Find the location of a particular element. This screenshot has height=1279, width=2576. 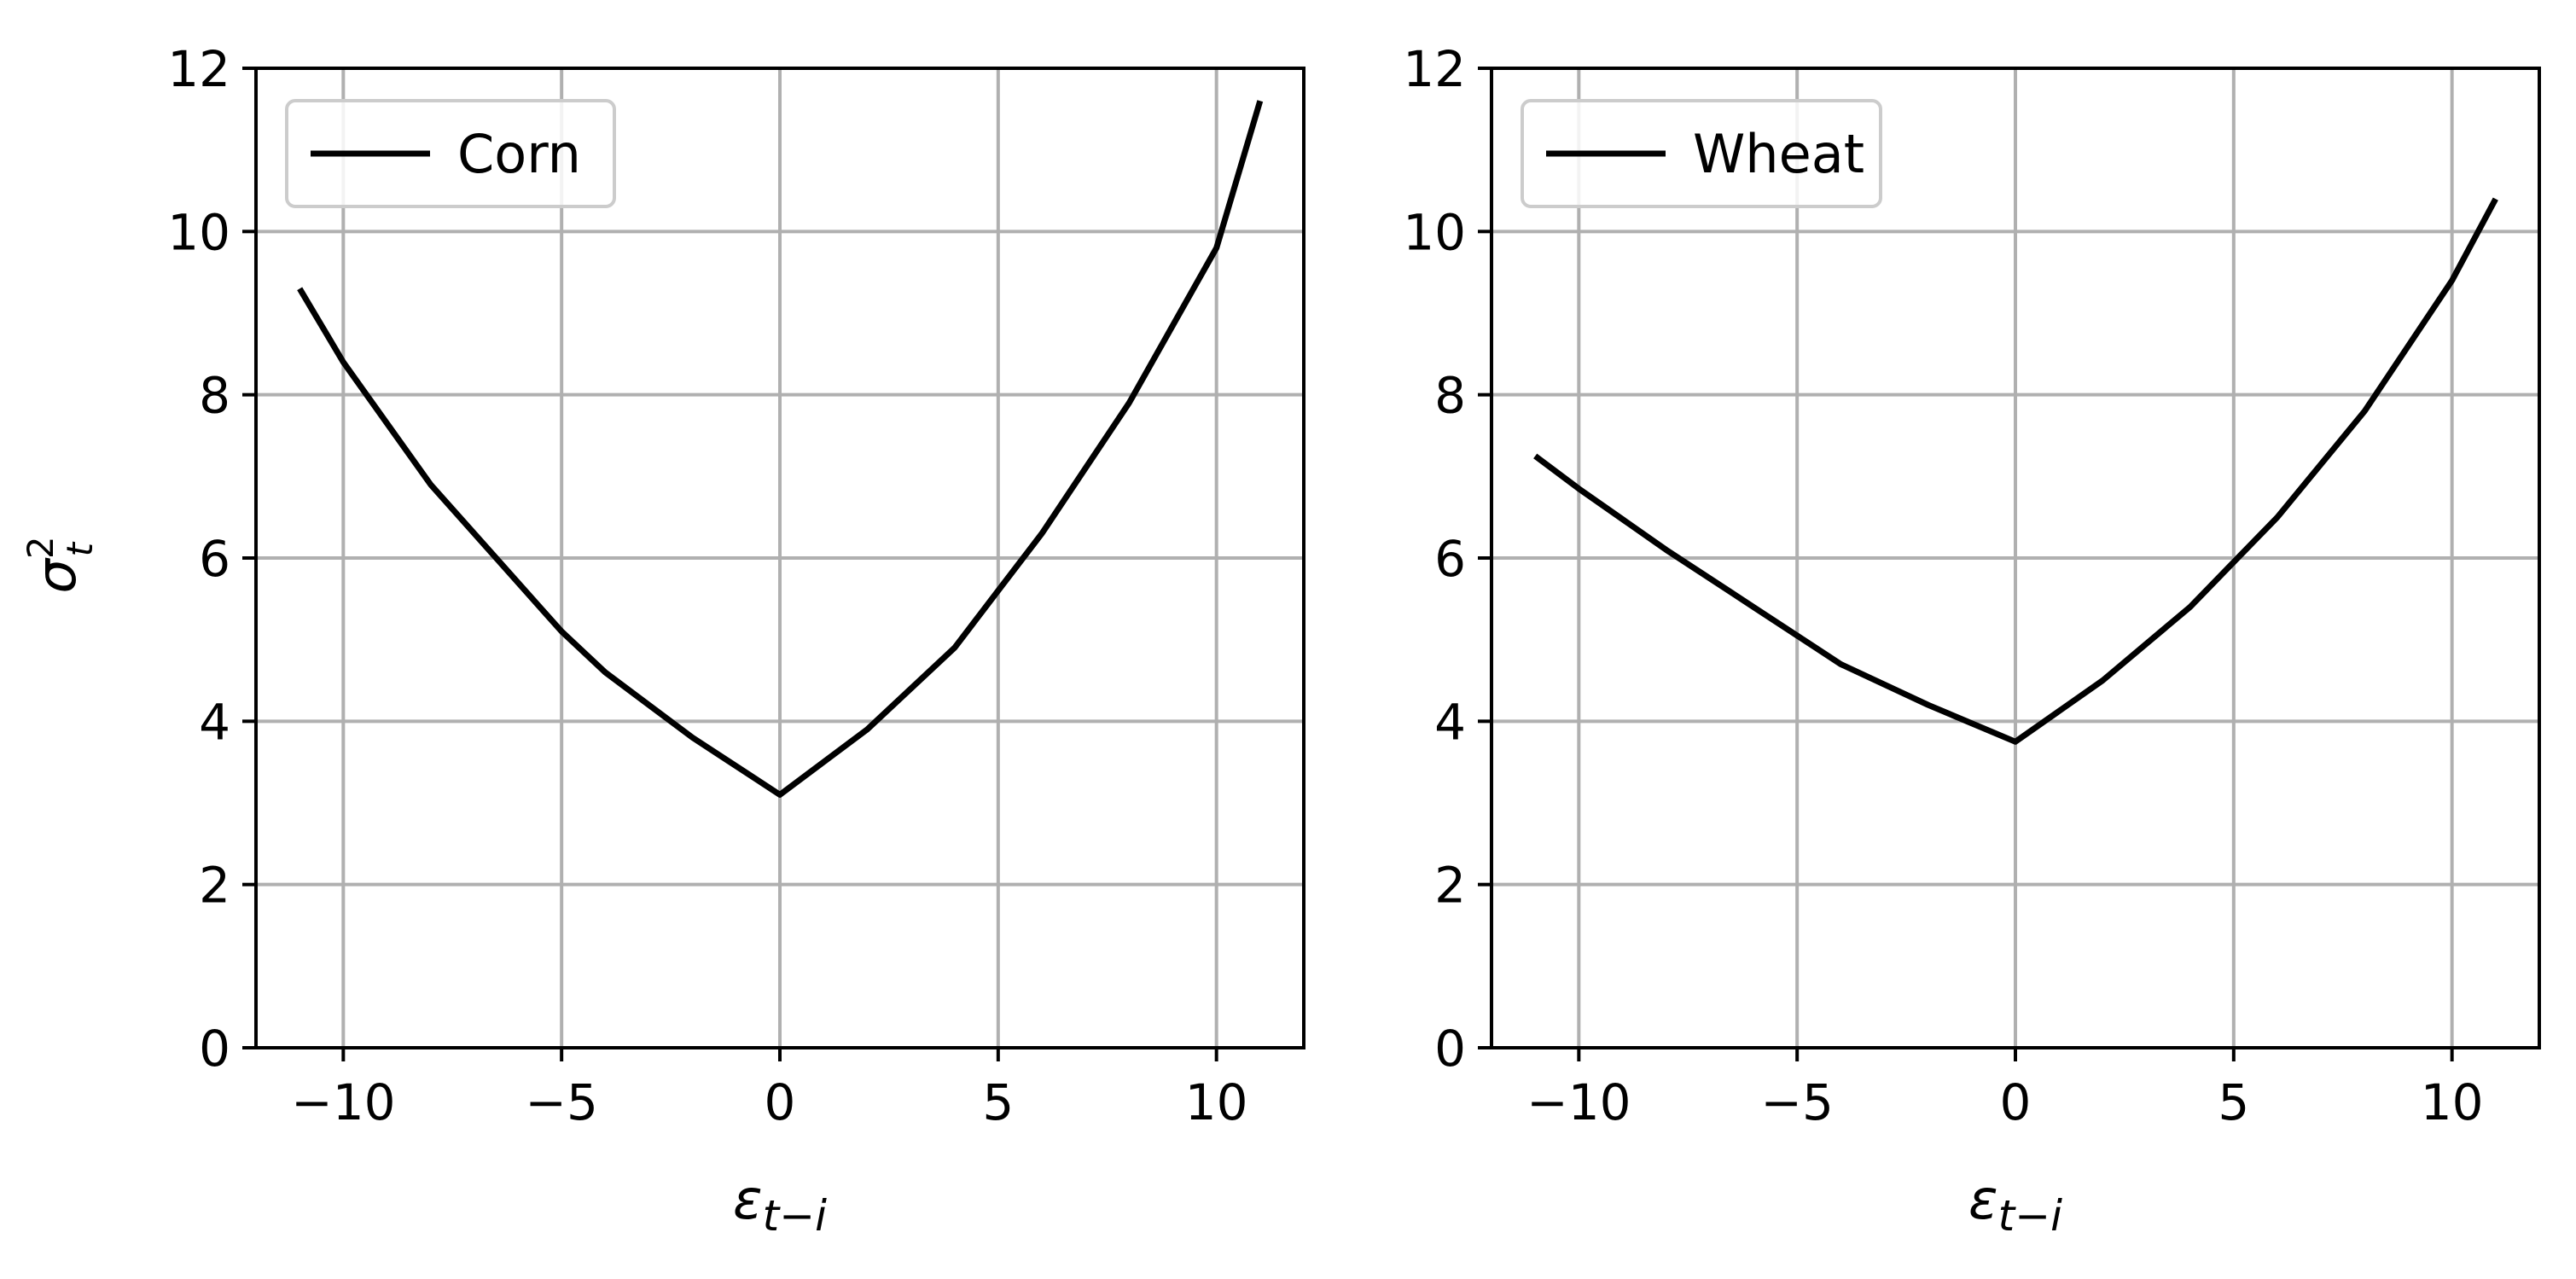

legend-label: Corn is located at coordinates (519, 154).